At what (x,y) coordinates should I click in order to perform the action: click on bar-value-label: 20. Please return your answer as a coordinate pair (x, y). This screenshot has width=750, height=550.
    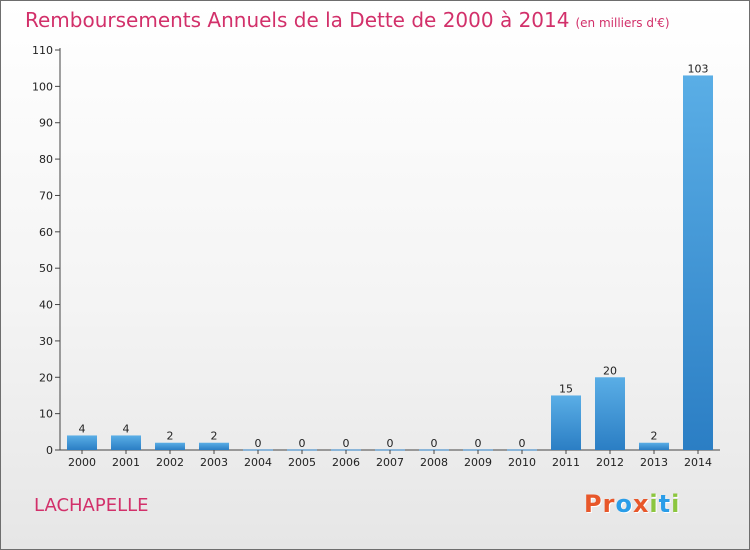
    Looking at the image, I should click on (610, 370).